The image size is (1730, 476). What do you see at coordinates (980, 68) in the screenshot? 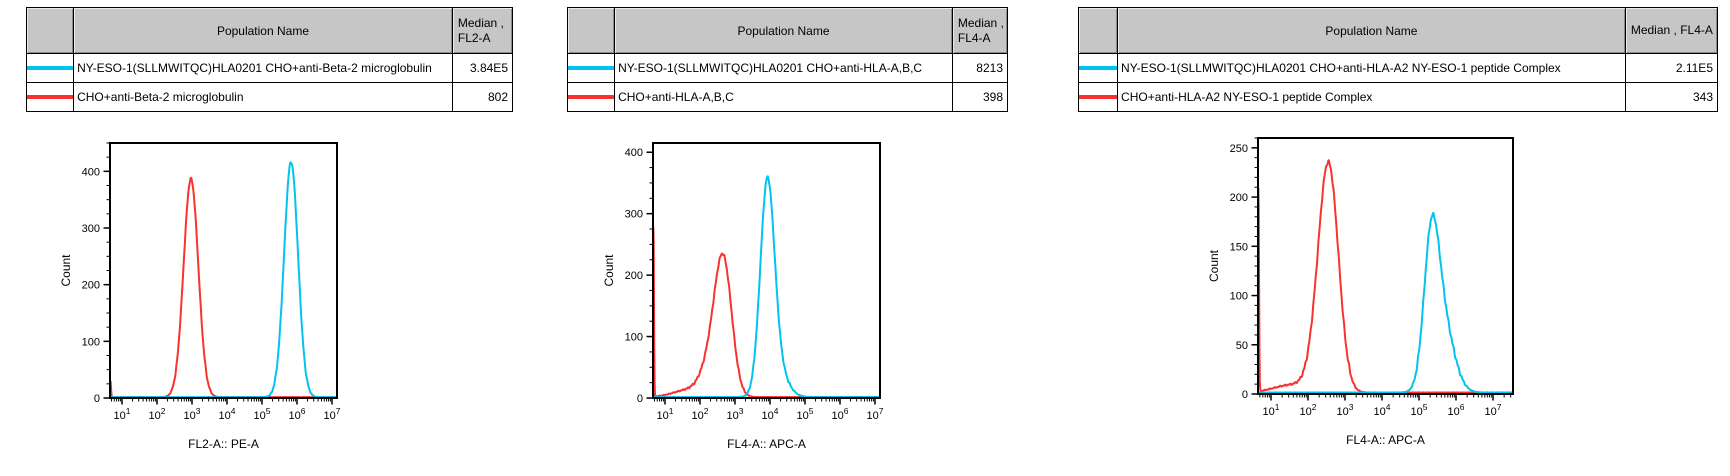
I see `median-value: 8213` at bounding box center [980, 68].